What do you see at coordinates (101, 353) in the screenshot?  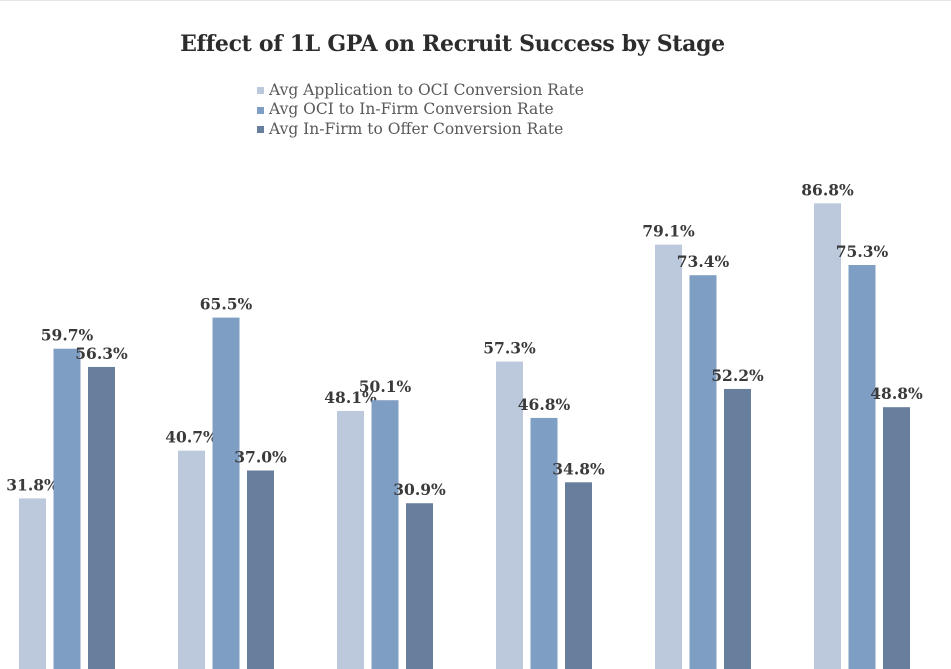 I see `data-label-series-3-group-1: 56.3%` at bounding box center [101, 353].